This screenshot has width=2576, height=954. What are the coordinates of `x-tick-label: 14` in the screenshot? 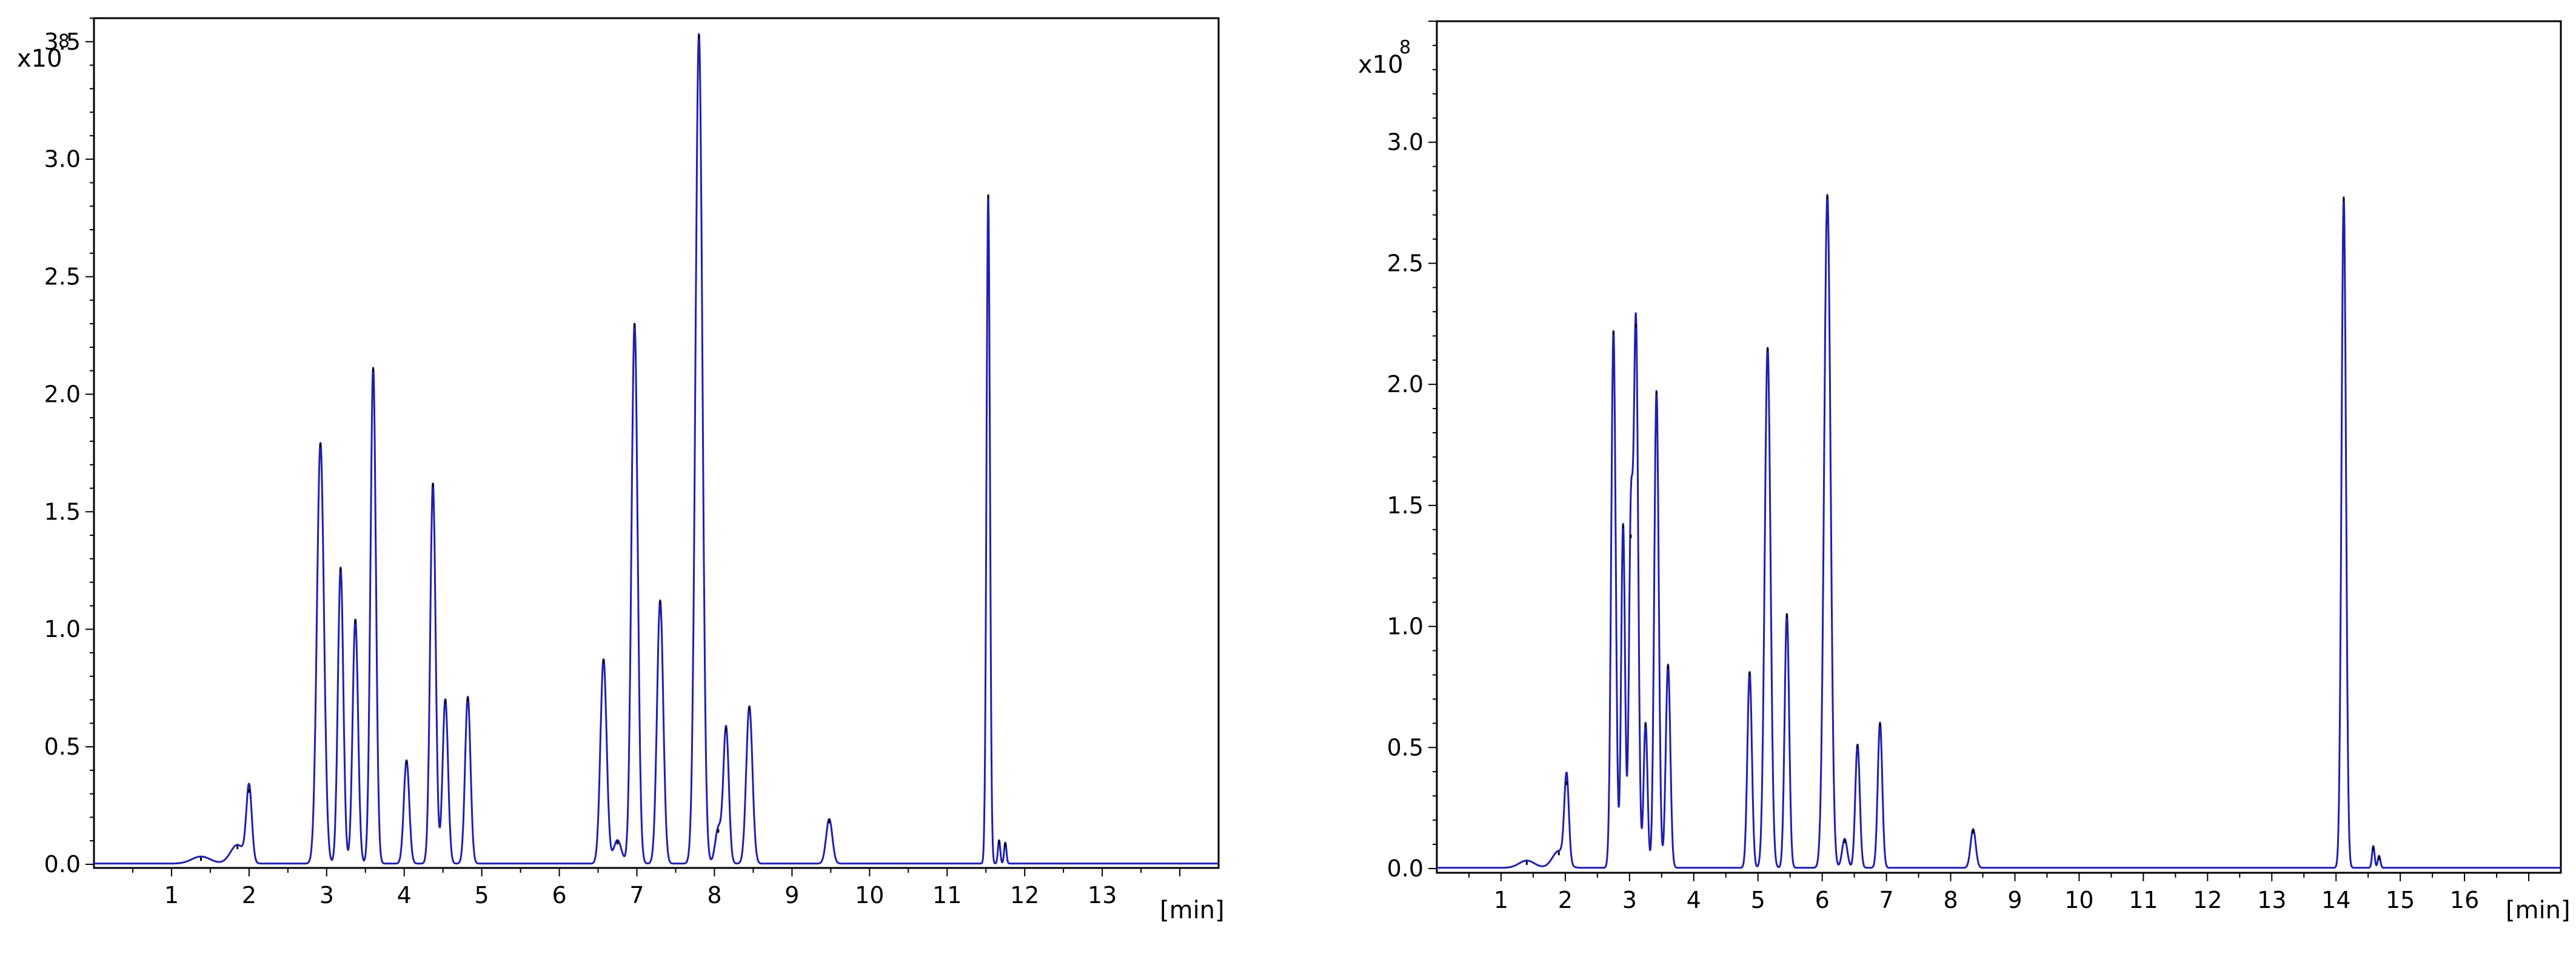 It's located at (2335, 900).